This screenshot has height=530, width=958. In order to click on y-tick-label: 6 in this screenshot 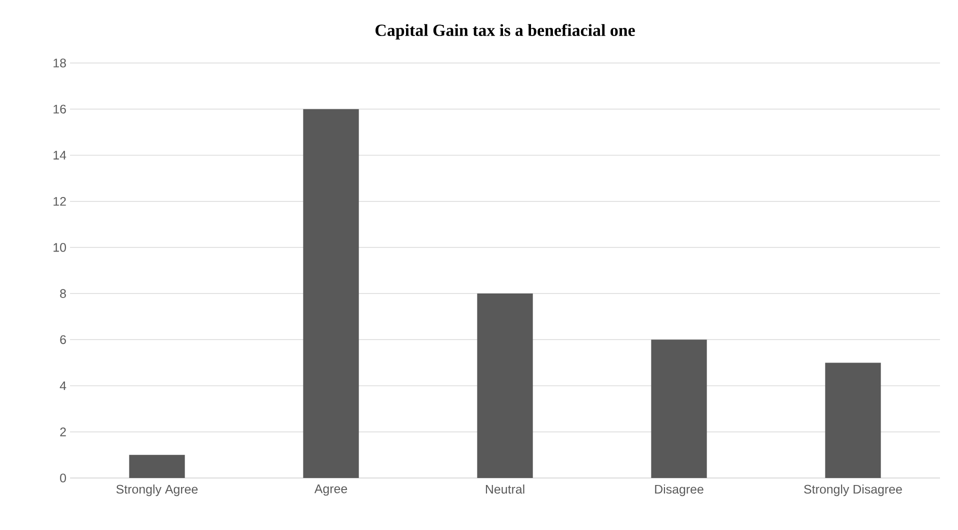, I will do `click(63, 339)`.